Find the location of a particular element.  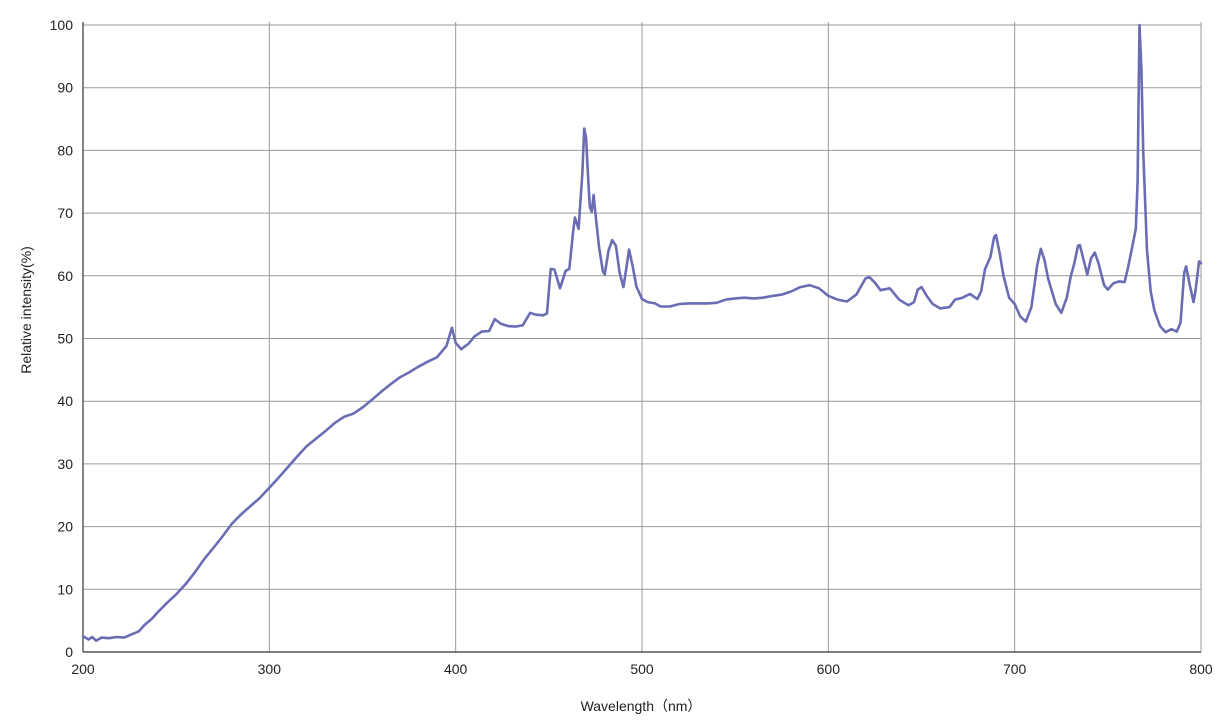

y-tick-label: 10 is located at coordinates (65, 589).